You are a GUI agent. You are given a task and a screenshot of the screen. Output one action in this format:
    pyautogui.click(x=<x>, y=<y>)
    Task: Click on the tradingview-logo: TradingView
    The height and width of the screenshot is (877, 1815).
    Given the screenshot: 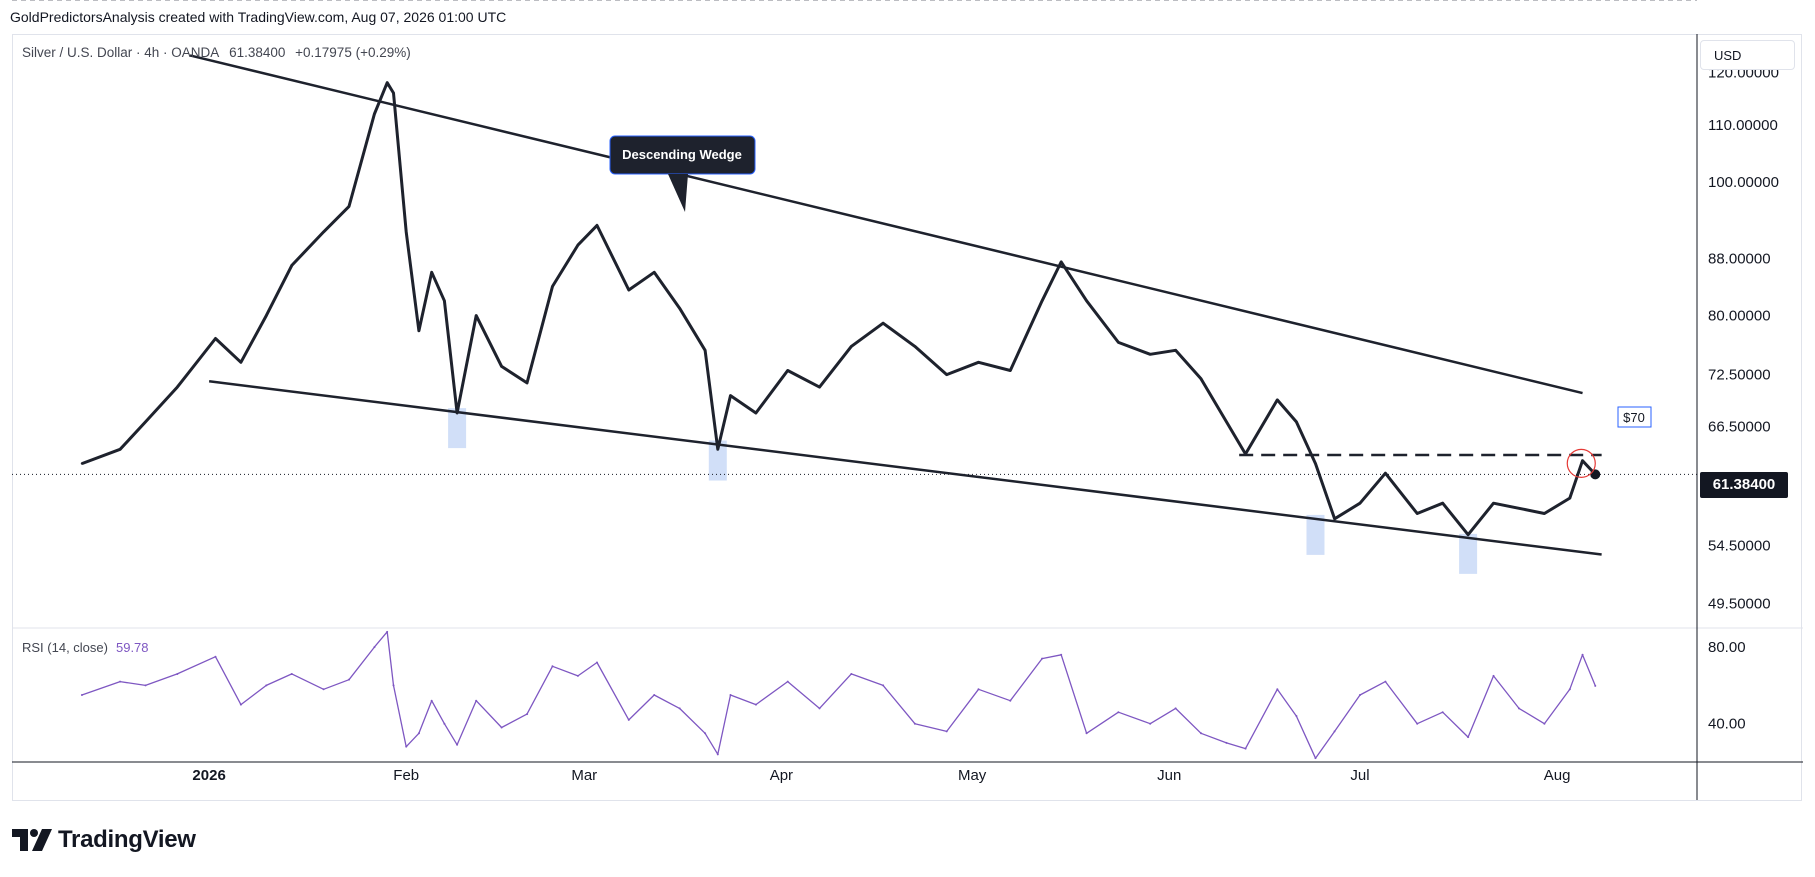 What is the action you would take?
    pyautogui.click(x=104, y=840)
    